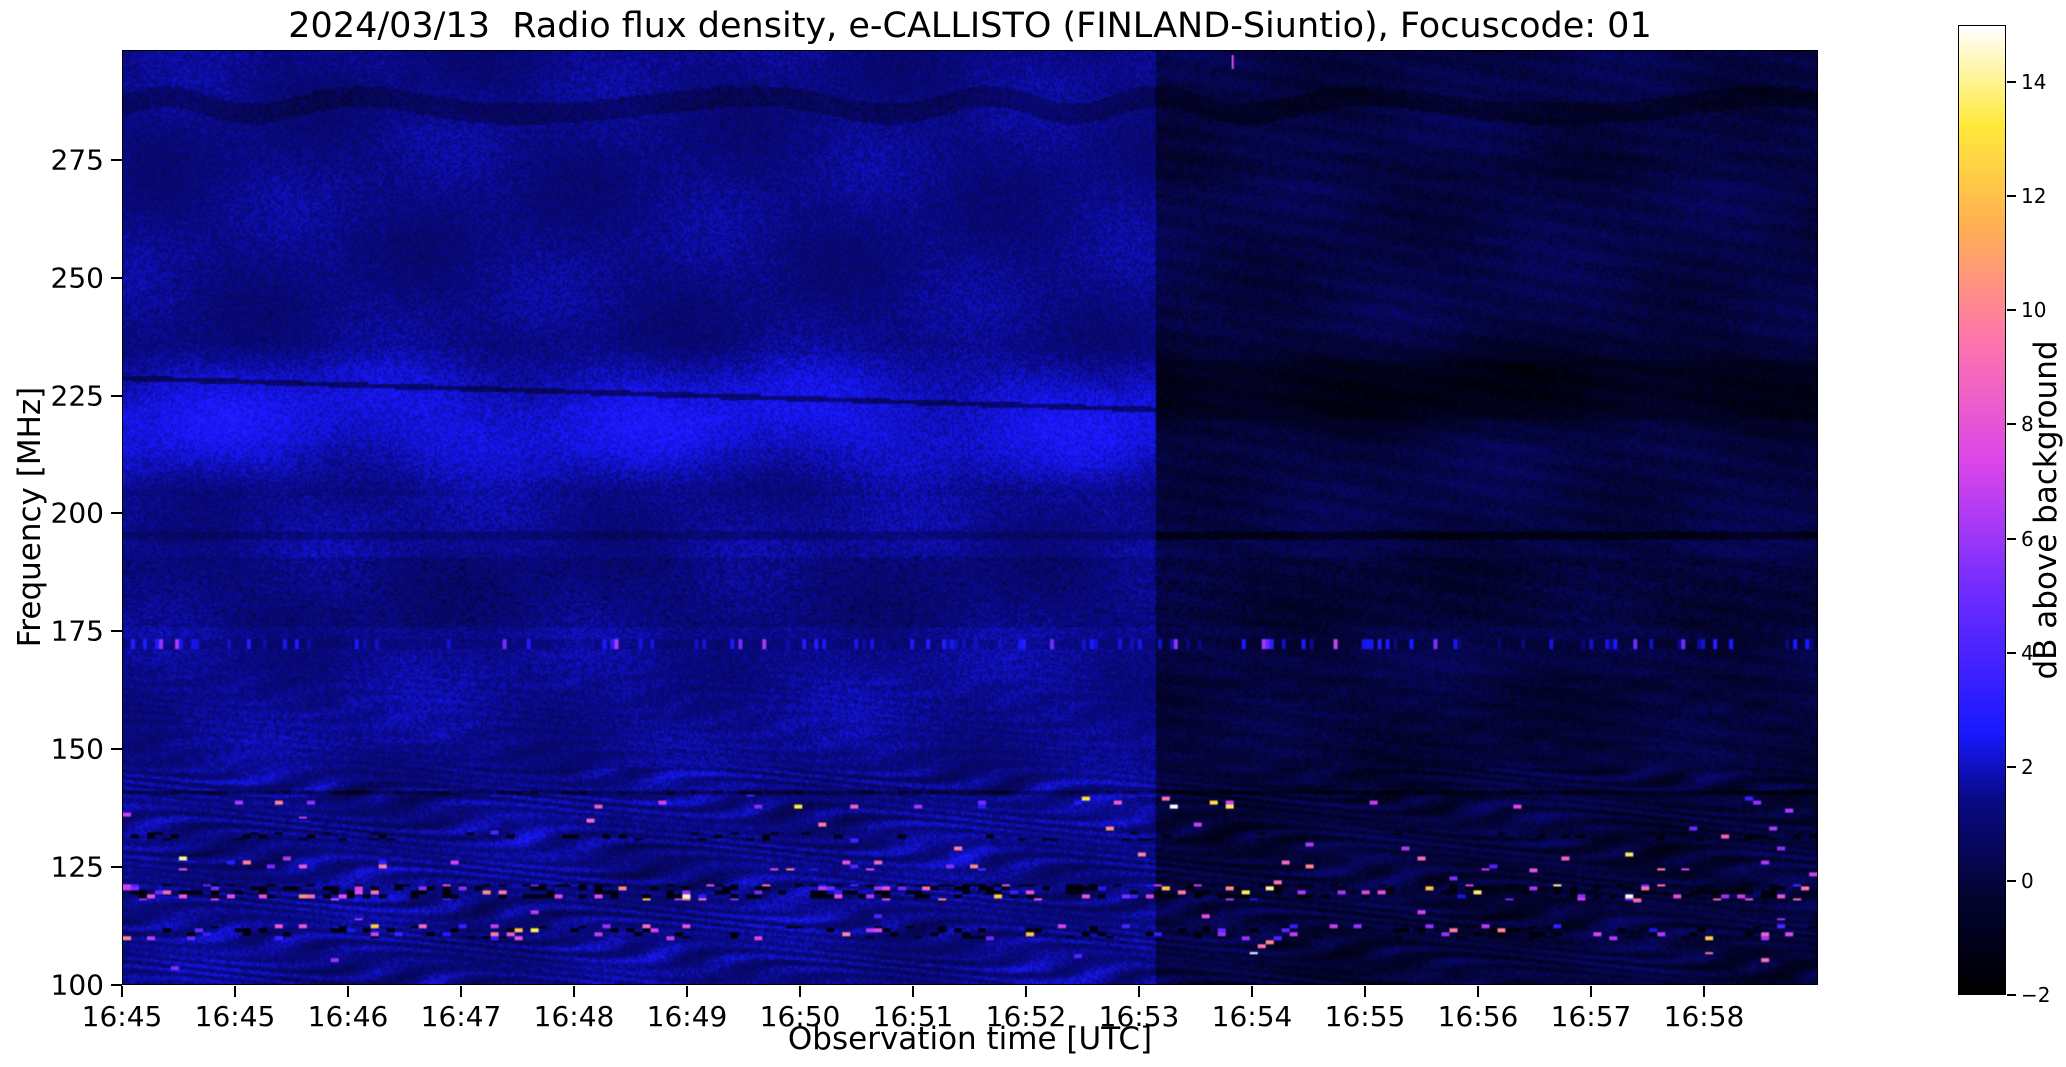  What do you see at coordinates (913, 1016) in the screenshot?
I see `x-tick-label: 16:51` at bounding box center [913, 1016].